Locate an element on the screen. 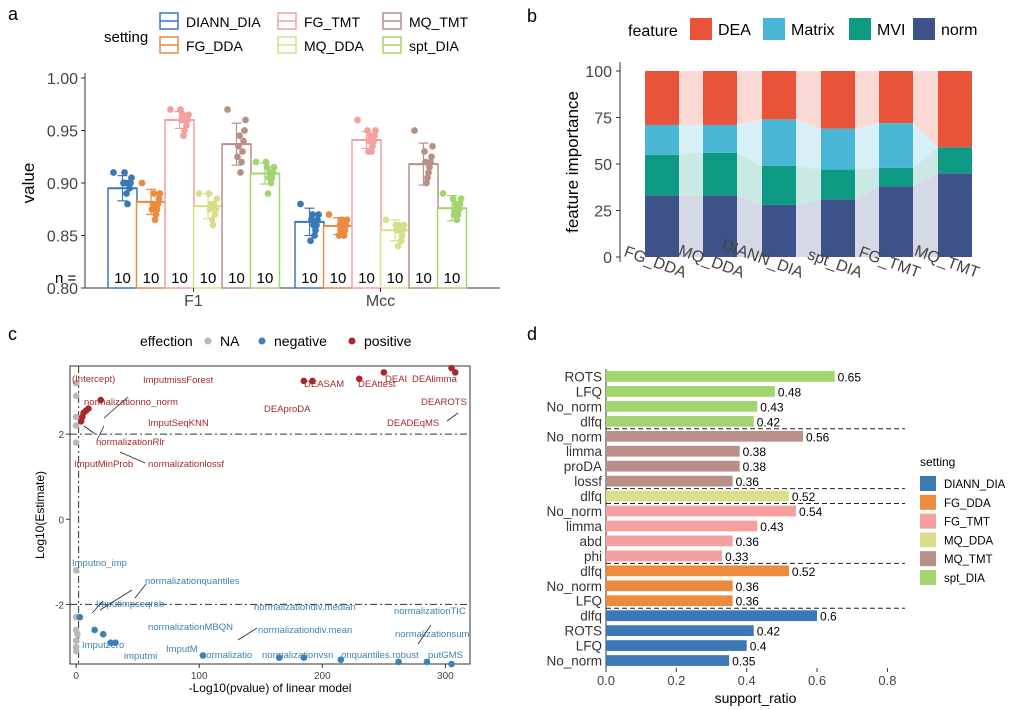 The width and height of the screenshot is (1024, 710). flow-band-DEA is located at coordinates (749, 98).